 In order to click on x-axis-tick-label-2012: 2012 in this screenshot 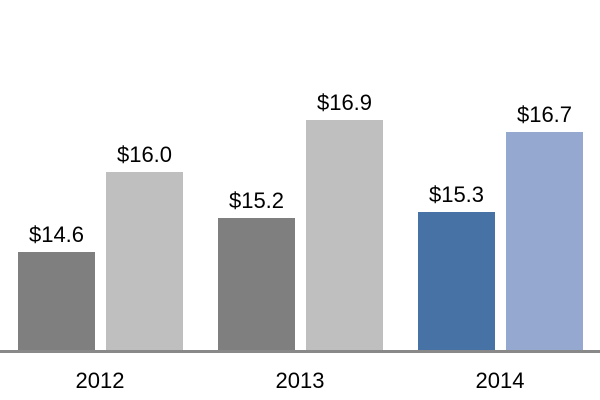, I will do `click(100, 380)`.